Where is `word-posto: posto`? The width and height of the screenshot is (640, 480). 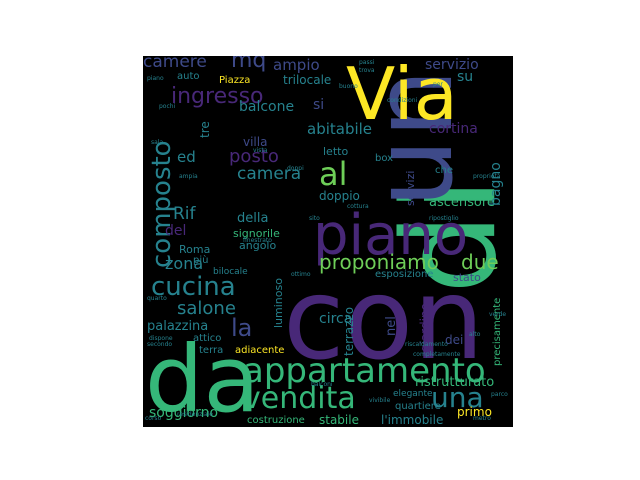
word-posto: posto is located at coordinates (254, 156).